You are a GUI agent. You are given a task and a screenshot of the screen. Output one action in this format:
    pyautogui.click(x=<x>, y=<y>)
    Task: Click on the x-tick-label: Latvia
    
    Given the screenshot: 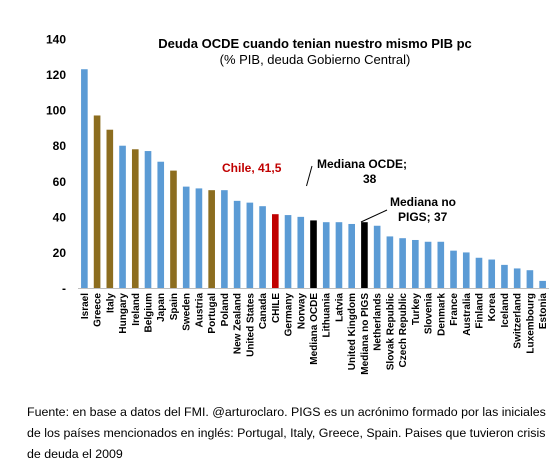 What is the action you would take?
    pyautogui.click(x=339, y=307)
    